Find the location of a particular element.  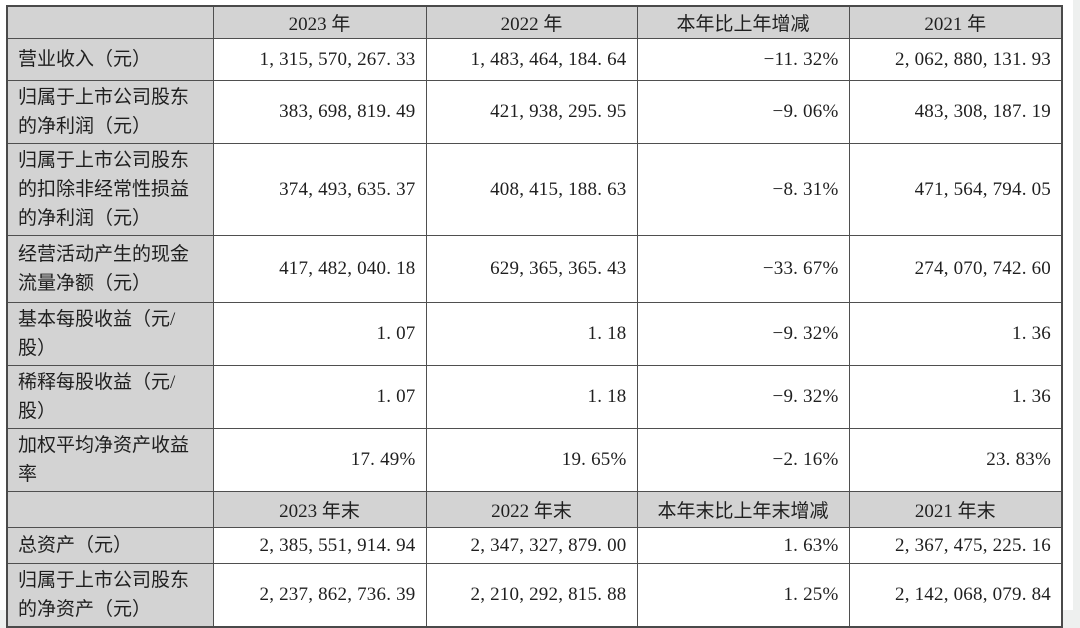

row-label-cell: 总资产（元） is located at coordinates (110, 545).